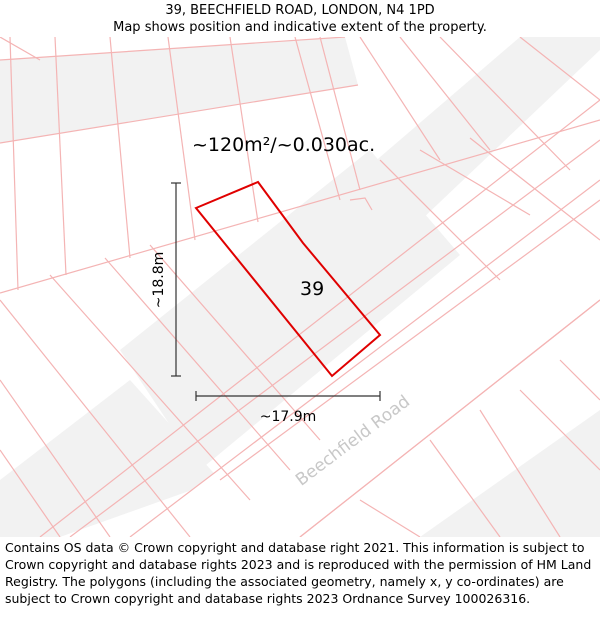 The width and height of the screenshot is (600, 625). Describe the element at coordinates (510, 473) in the screenshot. I see `building-south-right` at that location.